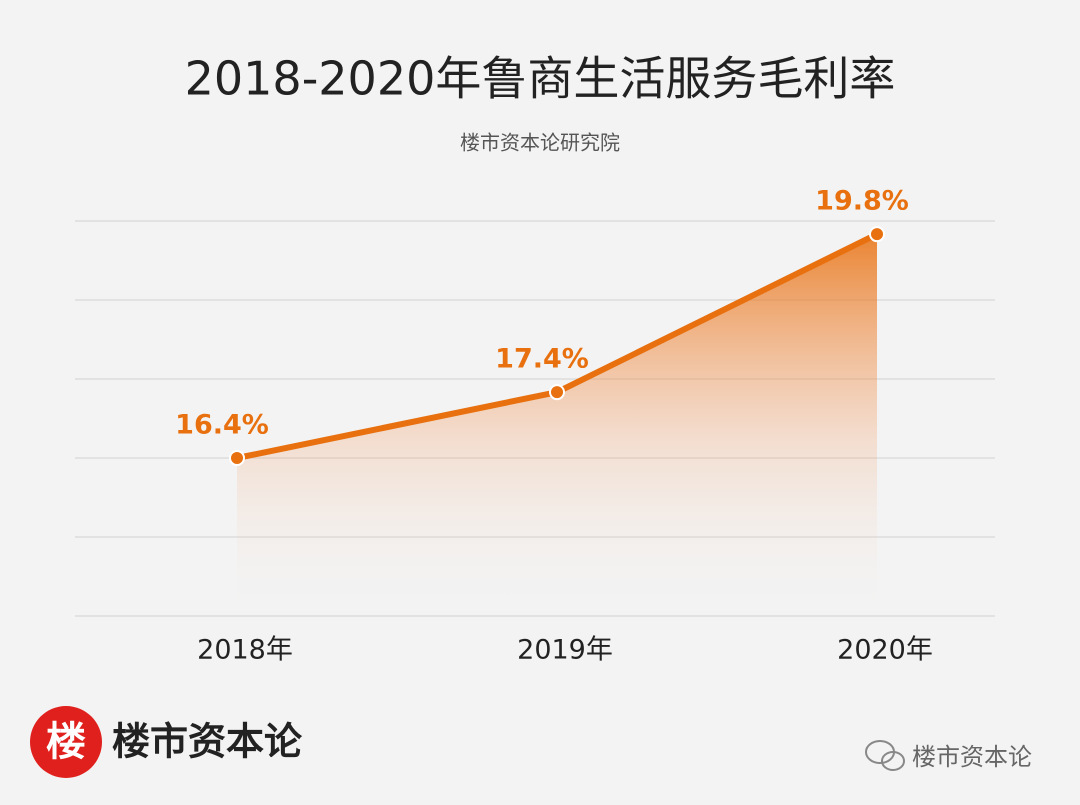  I want to click on chart-subtitle: 楼市资本论研究院, so click(540, 143).